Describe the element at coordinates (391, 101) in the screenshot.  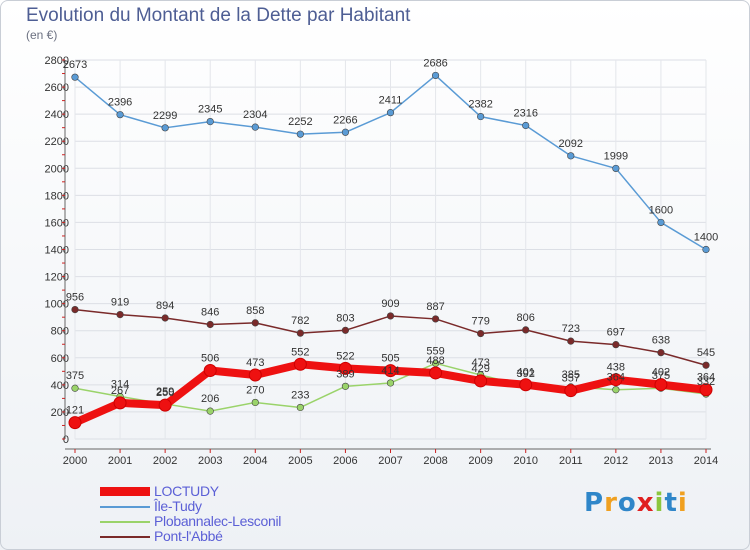
I see `data-label--le-tudy: 2411` at that location.